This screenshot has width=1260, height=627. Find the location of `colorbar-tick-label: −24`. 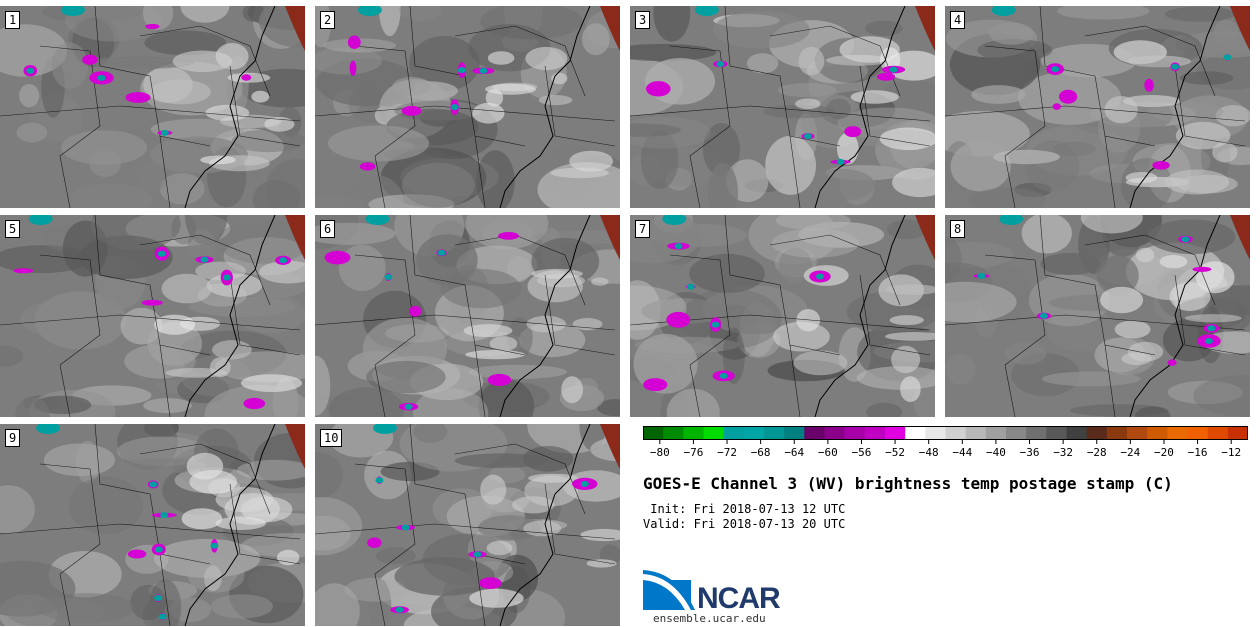

colorbar-tick-label: −24 is located at coordinates (1130, 452).